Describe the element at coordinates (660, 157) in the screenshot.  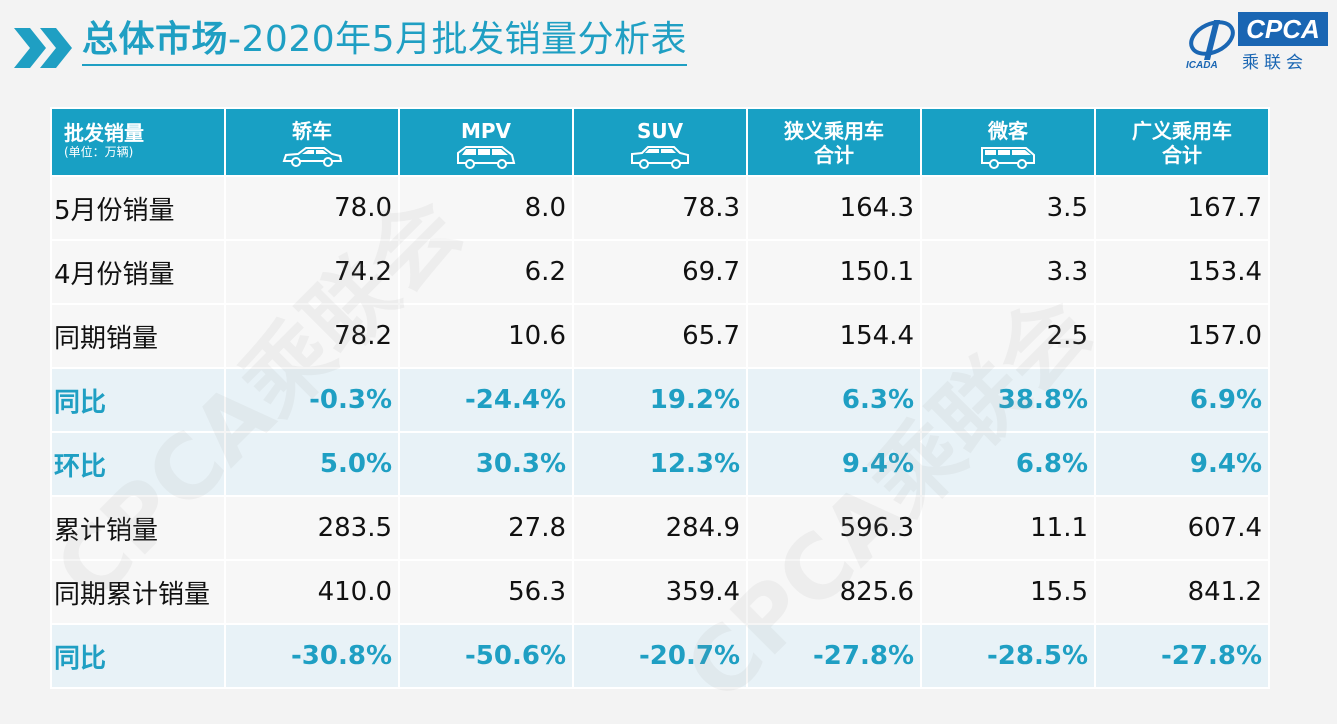
I see `suv-icon` at that location.